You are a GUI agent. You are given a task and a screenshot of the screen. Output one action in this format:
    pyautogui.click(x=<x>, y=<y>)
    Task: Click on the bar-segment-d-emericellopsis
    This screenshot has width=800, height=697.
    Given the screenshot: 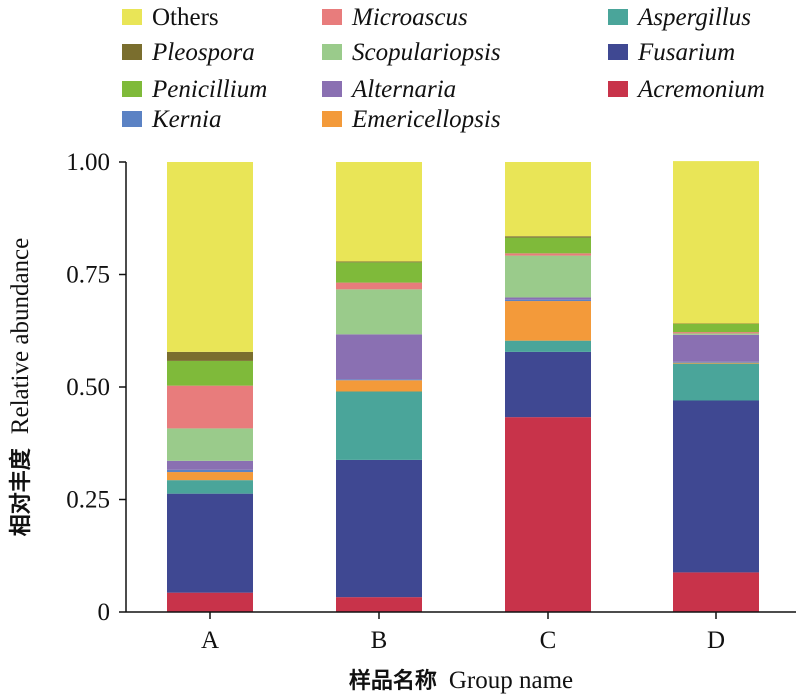 What is the action you would take?
    pyautogui.click(x=716, y=363)
    